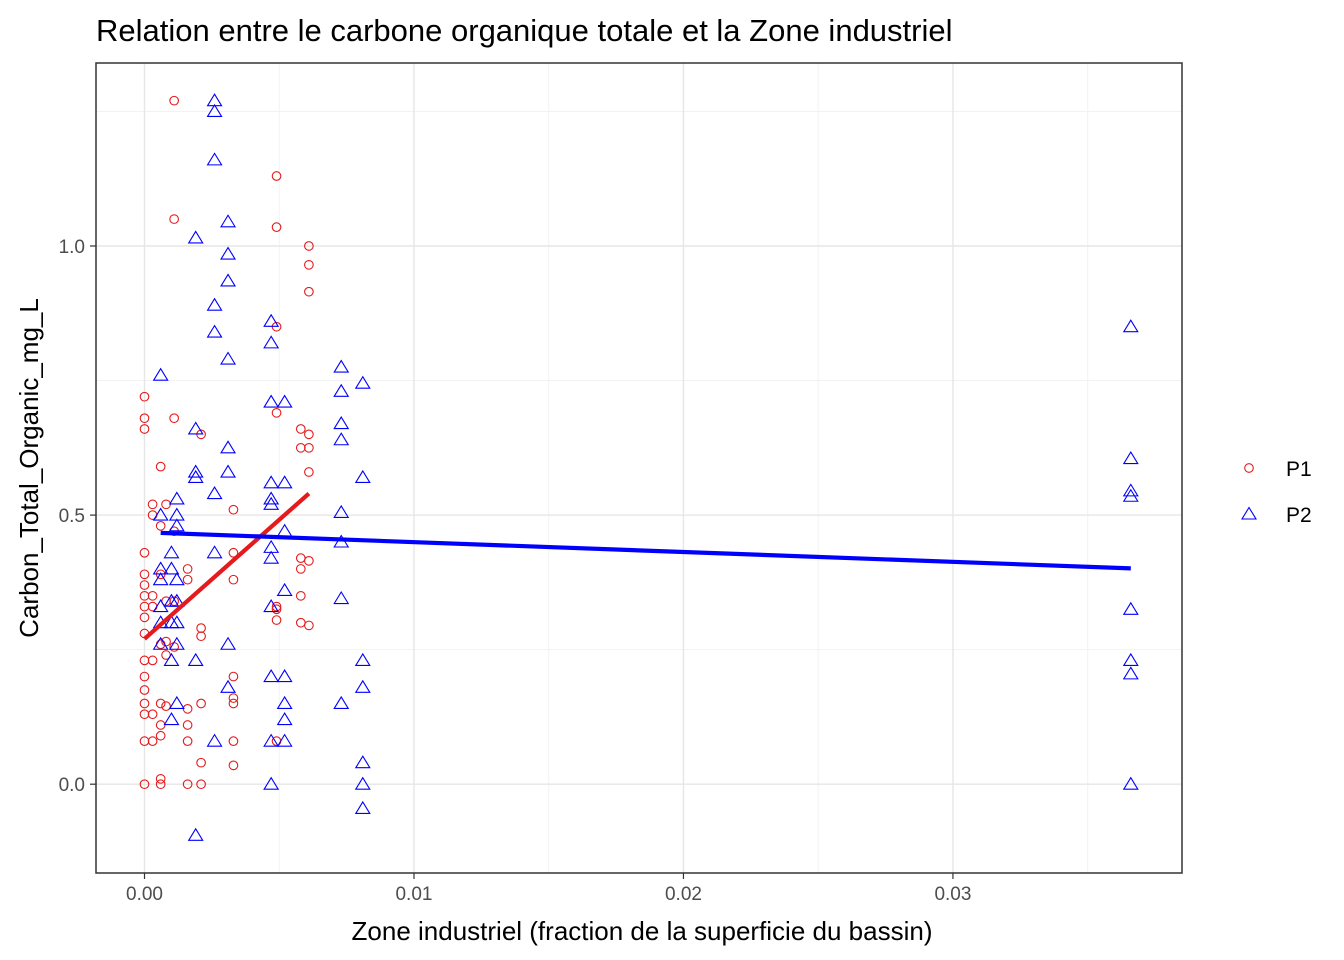 The image size is (1344, 960). Describe the element at coordinates (72, 785) in the screenshot. I see `y-tick-label: 0.0` at that location.